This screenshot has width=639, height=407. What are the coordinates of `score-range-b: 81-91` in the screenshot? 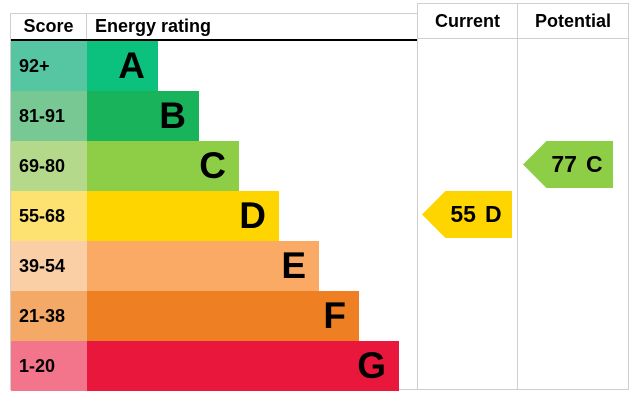 It's located at (49, 116).